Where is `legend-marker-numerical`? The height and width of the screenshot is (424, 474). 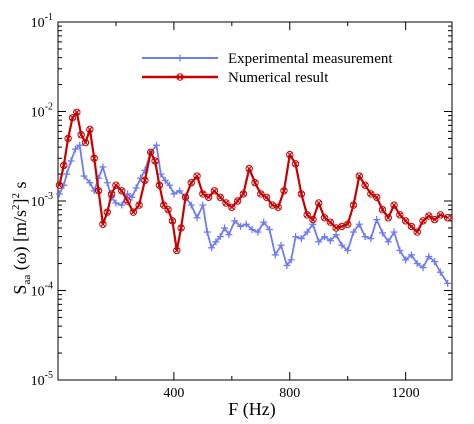 legend-marker-numerical is located at coordinates (180, 77).